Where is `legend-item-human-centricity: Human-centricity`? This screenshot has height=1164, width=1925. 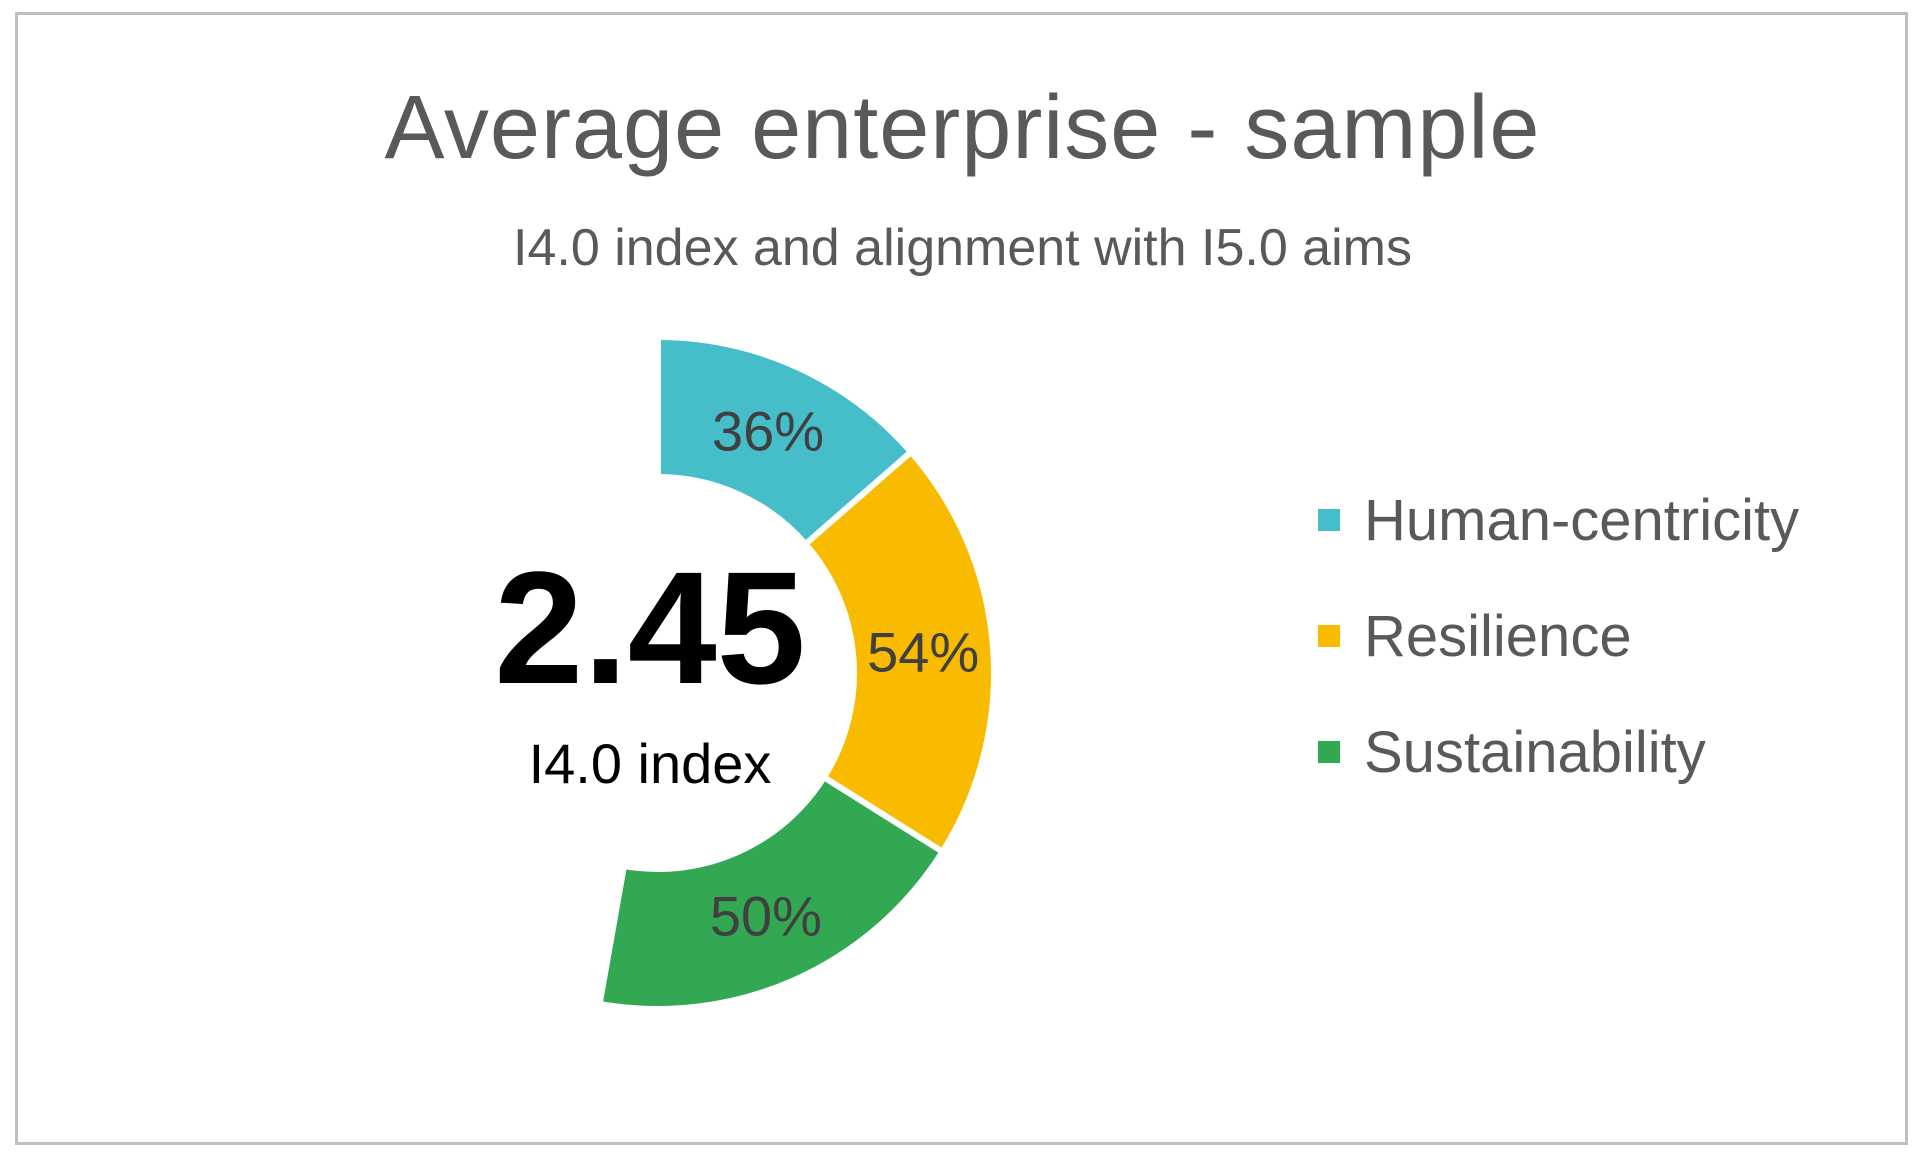
legend-item-human-centricity: Human-centricity is located at coordinates (1558, 520).